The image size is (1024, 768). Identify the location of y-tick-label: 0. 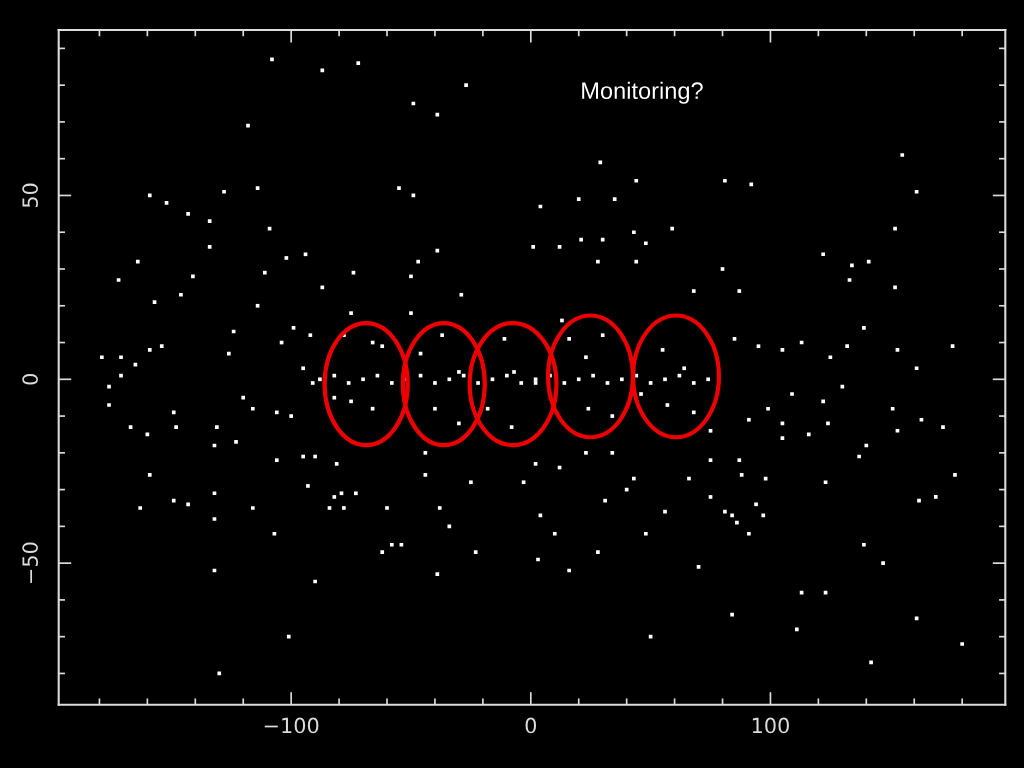
(30, 379).